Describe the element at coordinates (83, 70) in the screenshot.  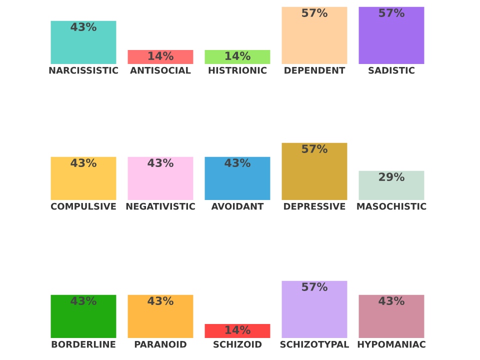
I see `x-tick-label: NARCISSISTIC` at that location.